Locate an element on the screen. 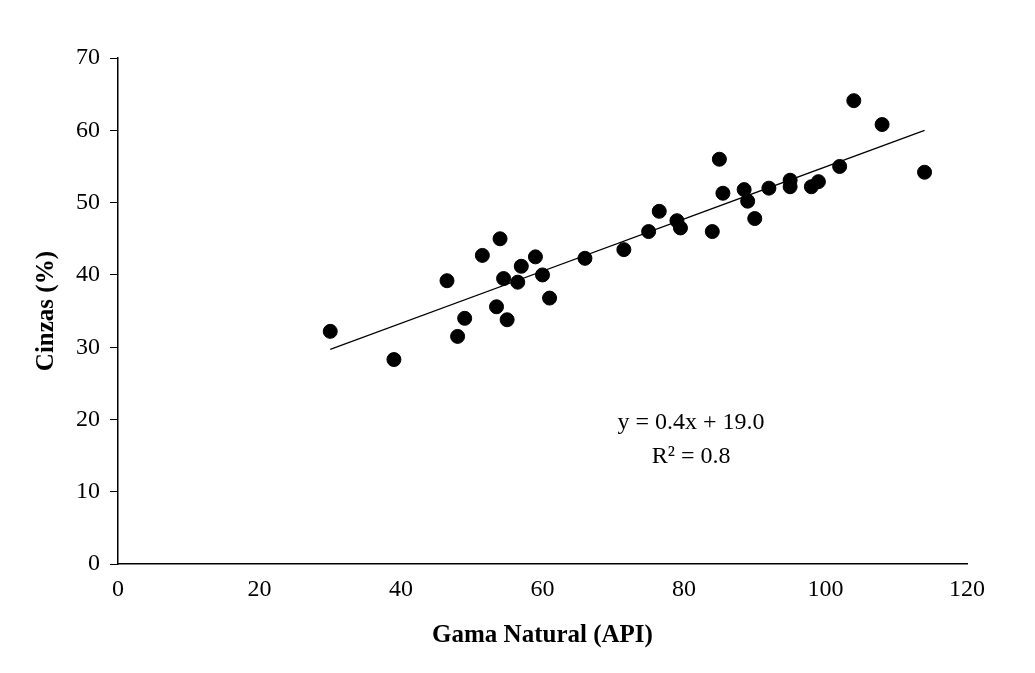 The image size is (1035, 673). y-tick-label: 10 is located at coordinates (88, 490).